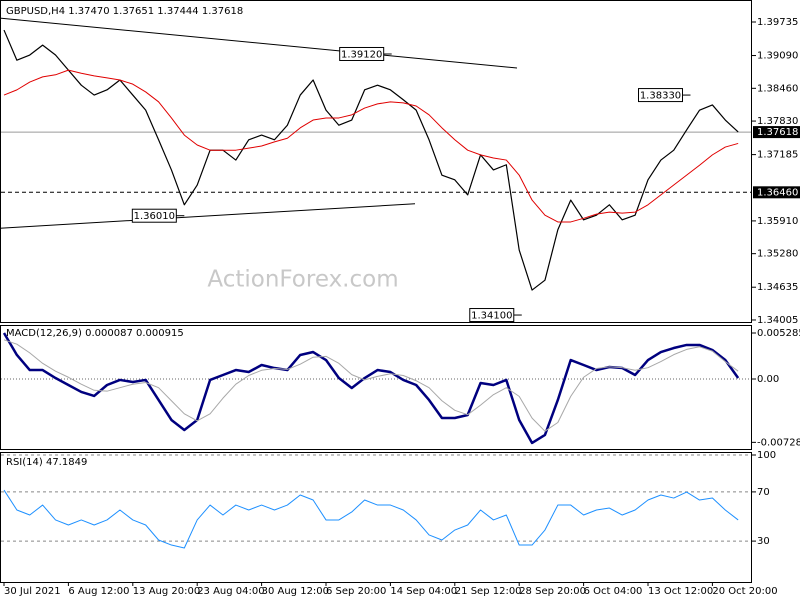 The image size is (800, 600). Describe the element at coordinates (777, 121) in the screenshot. I see `y-tick-label: 1.37830` at that location.